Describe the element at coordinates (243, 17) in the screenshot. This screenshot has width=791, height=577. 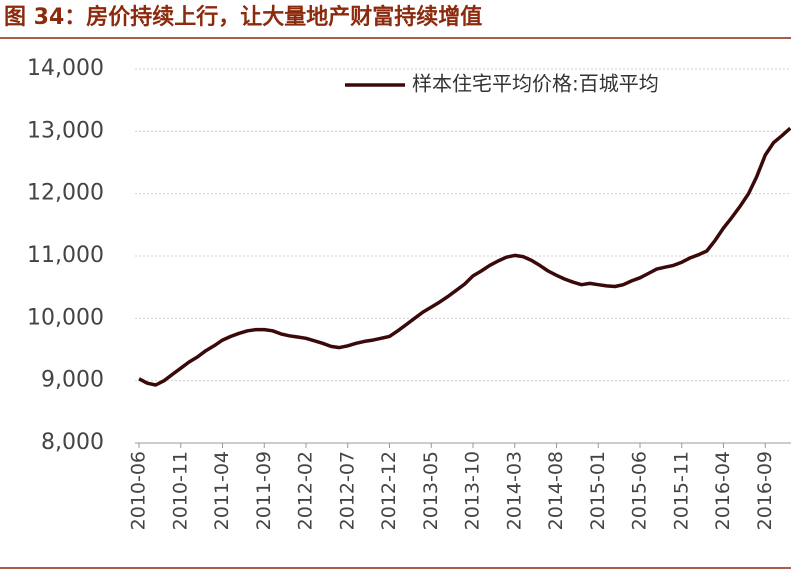
I see `chart-title: 图 34：房价持续上行，让大量地产财富持续增值` at that location.